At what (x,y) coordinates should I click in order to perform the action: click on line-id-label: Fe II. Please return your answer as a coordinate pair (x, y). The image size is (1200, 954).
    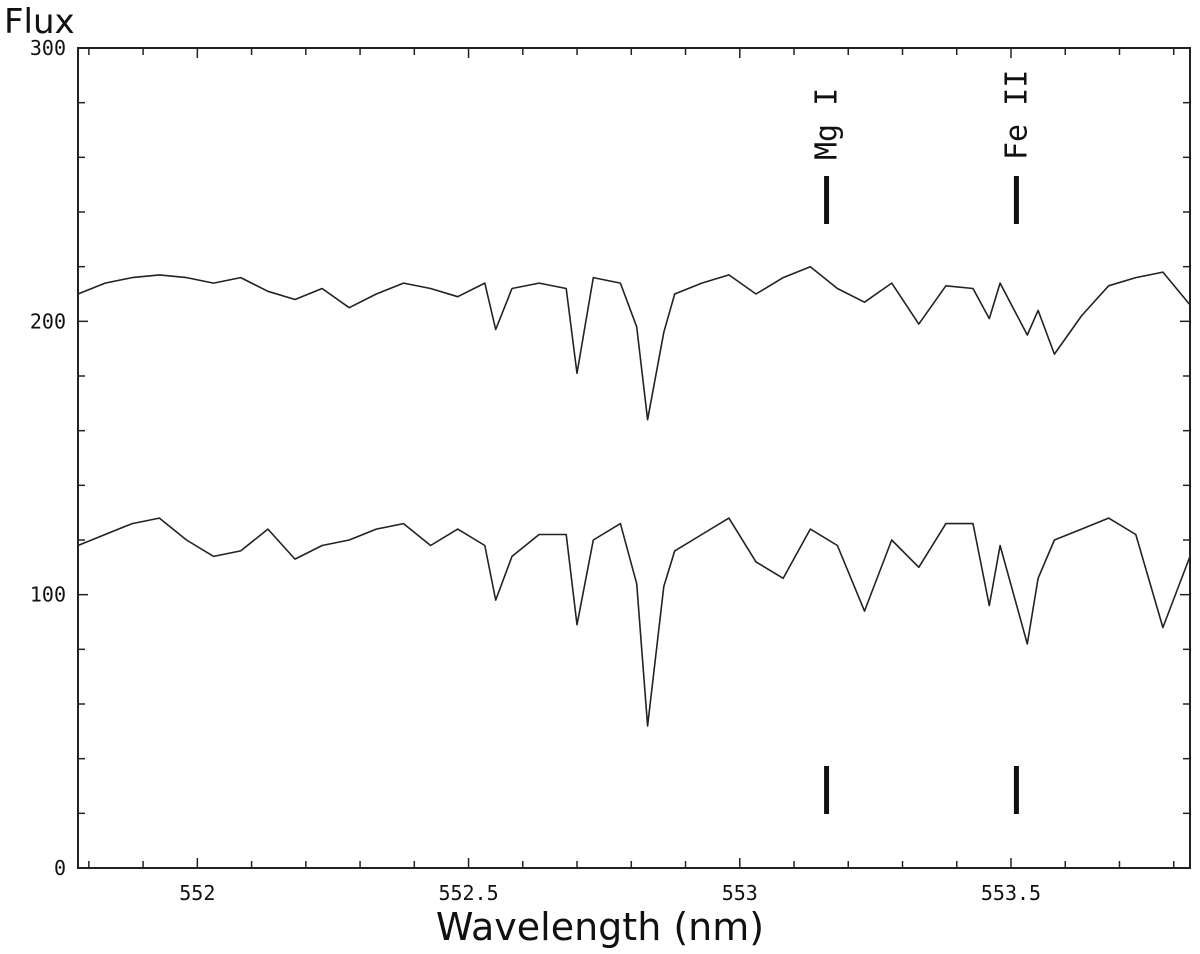
    Looking at the image, I should click on (1016, 115).